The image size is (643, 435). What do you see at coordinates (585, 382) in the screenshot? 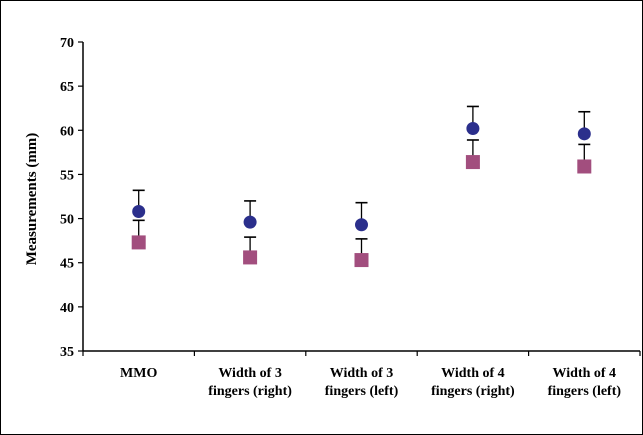
I see `x-tick-label: Width of 4 fingers (left)` at bounding box center [585, 382].